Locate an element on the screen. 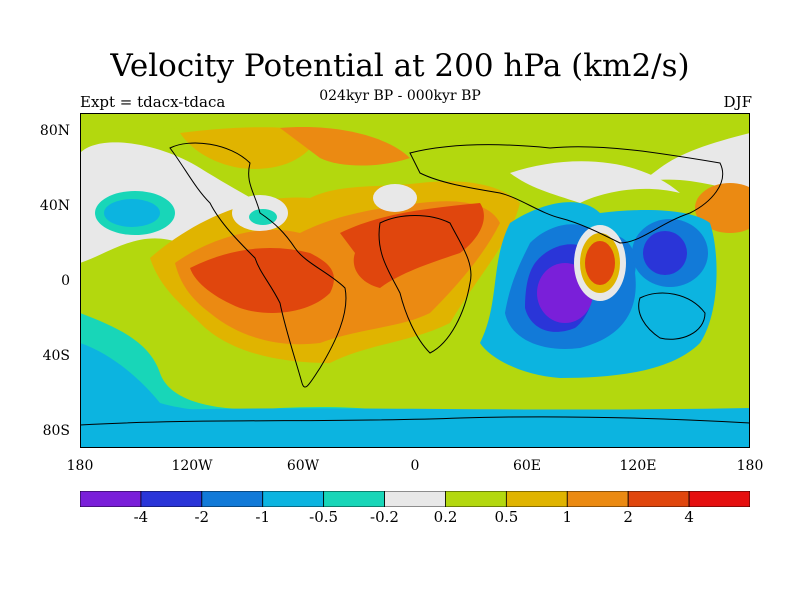 This screenshot has height=600, width=800. colorbar is located at coordinates (415, 499).